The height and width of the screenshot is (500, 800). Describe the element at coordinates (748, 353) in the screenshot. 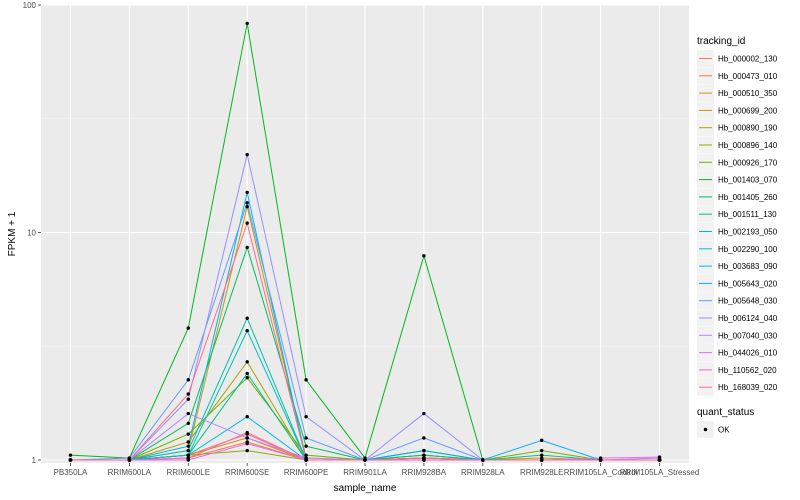

I see `legend-label: Hb_044026_010` at that location.